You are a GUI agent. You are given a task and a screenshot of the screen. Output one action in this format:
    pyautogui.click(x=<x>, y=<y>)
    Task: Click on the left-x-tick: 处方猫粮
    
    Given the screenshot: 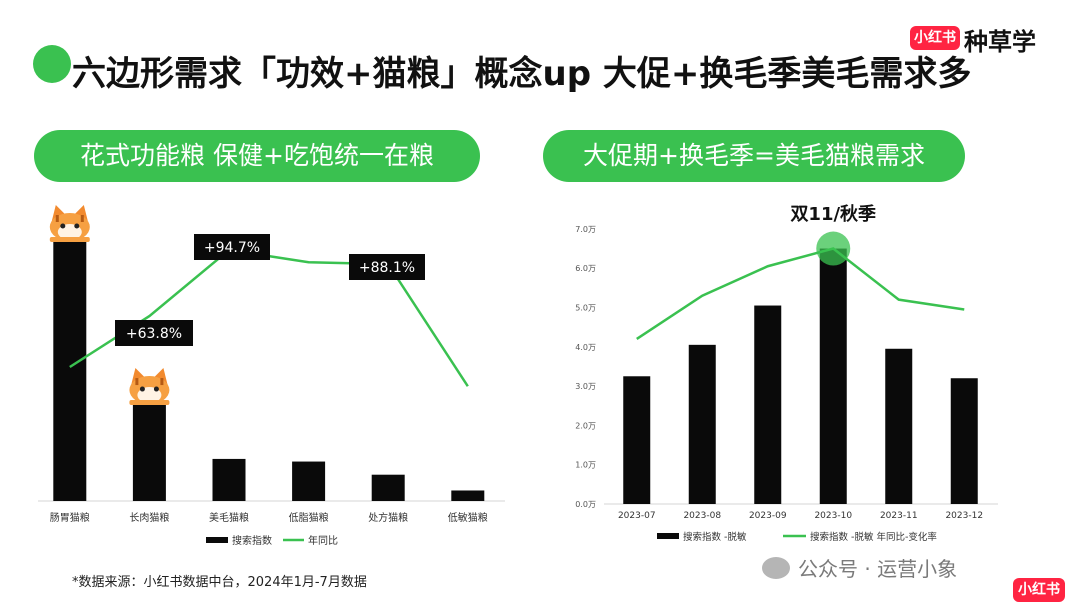 What is the action you would take?
    pyautogui.click(x=388, y=517)
    